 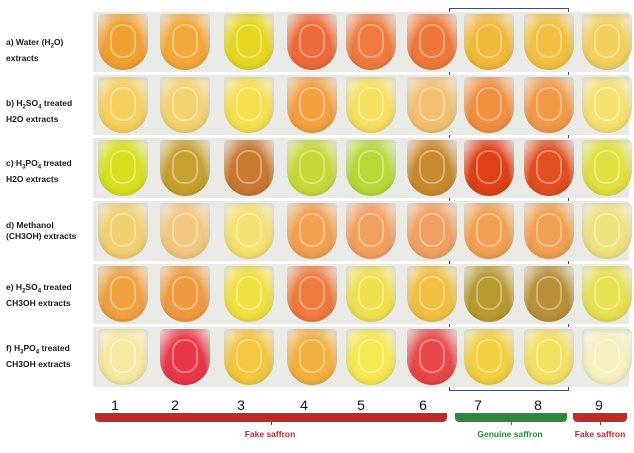 I want to click on tube-row2-col8, so click(x=549, y=105).